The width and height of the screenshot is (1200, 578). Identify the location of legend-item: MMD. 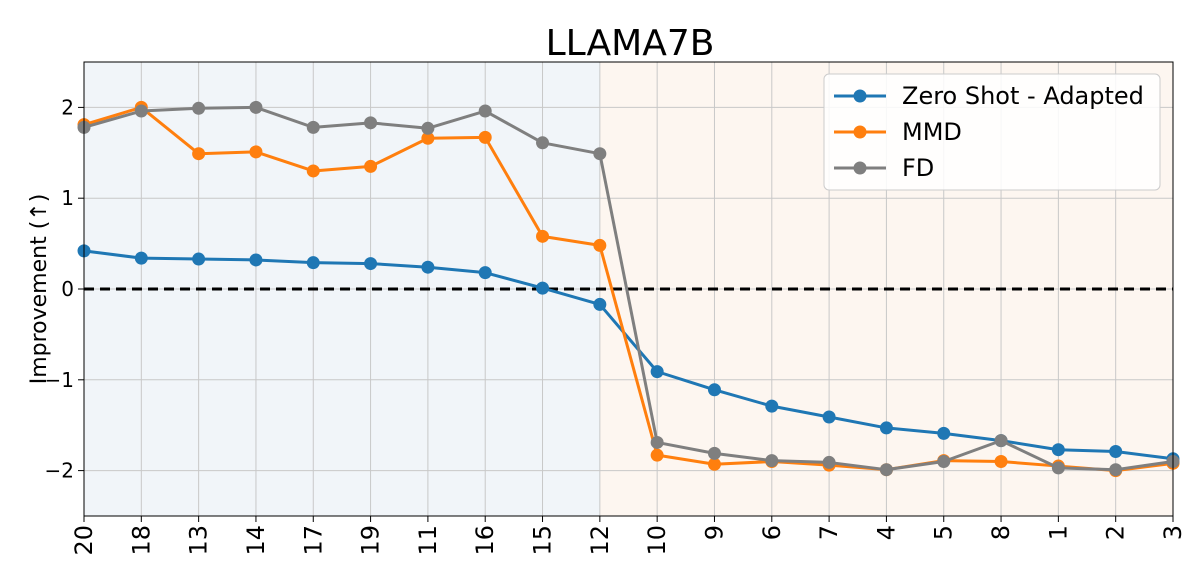
(898, 132).